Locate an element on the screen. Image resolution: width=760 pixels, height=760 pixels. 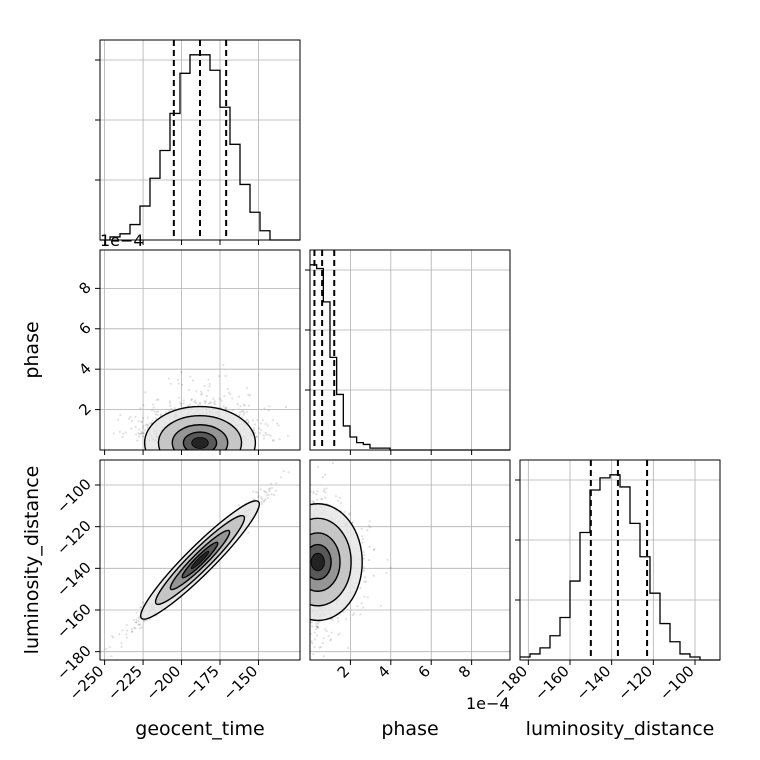
y-ticks-luminosity_distance: −180−160−140−120−100 is located at coordinates (76, 579).